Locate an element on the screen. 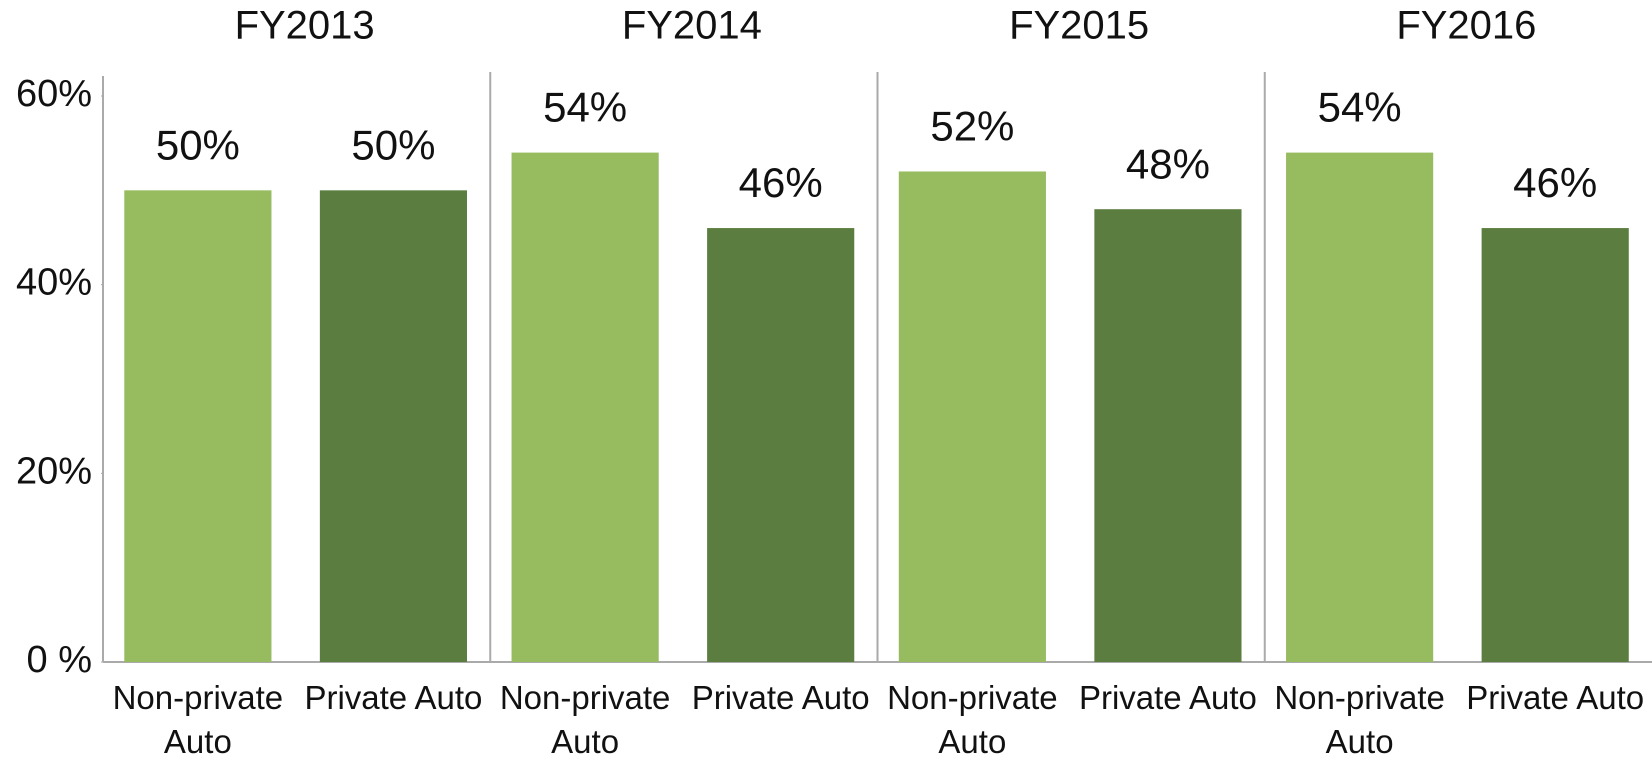 The width and height of the screenshot is (1652, 764). panel-title: FY2015 is located at coordinates (1079, 26).